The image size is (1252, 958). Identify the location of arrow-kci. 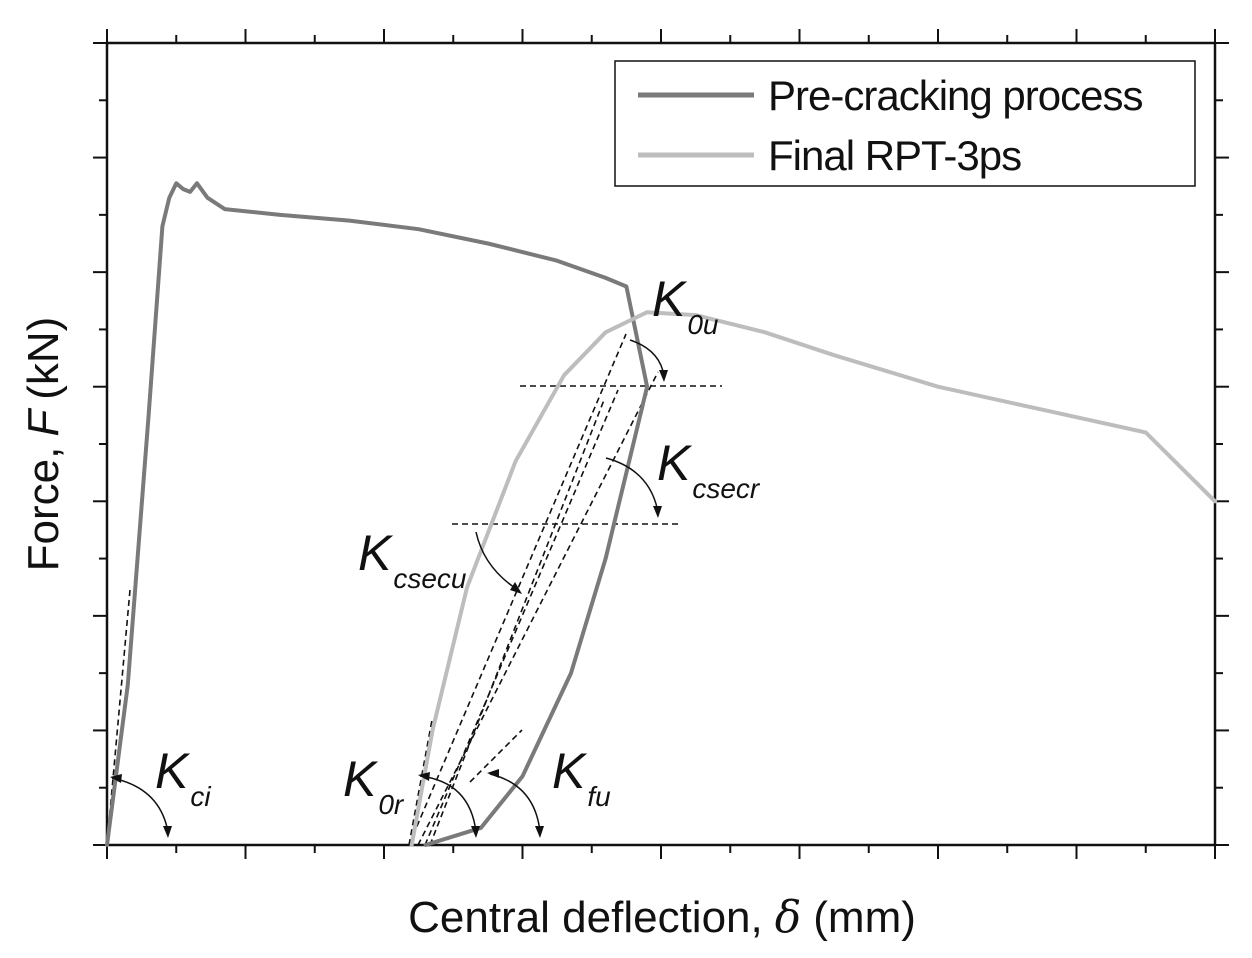
(167, 832).